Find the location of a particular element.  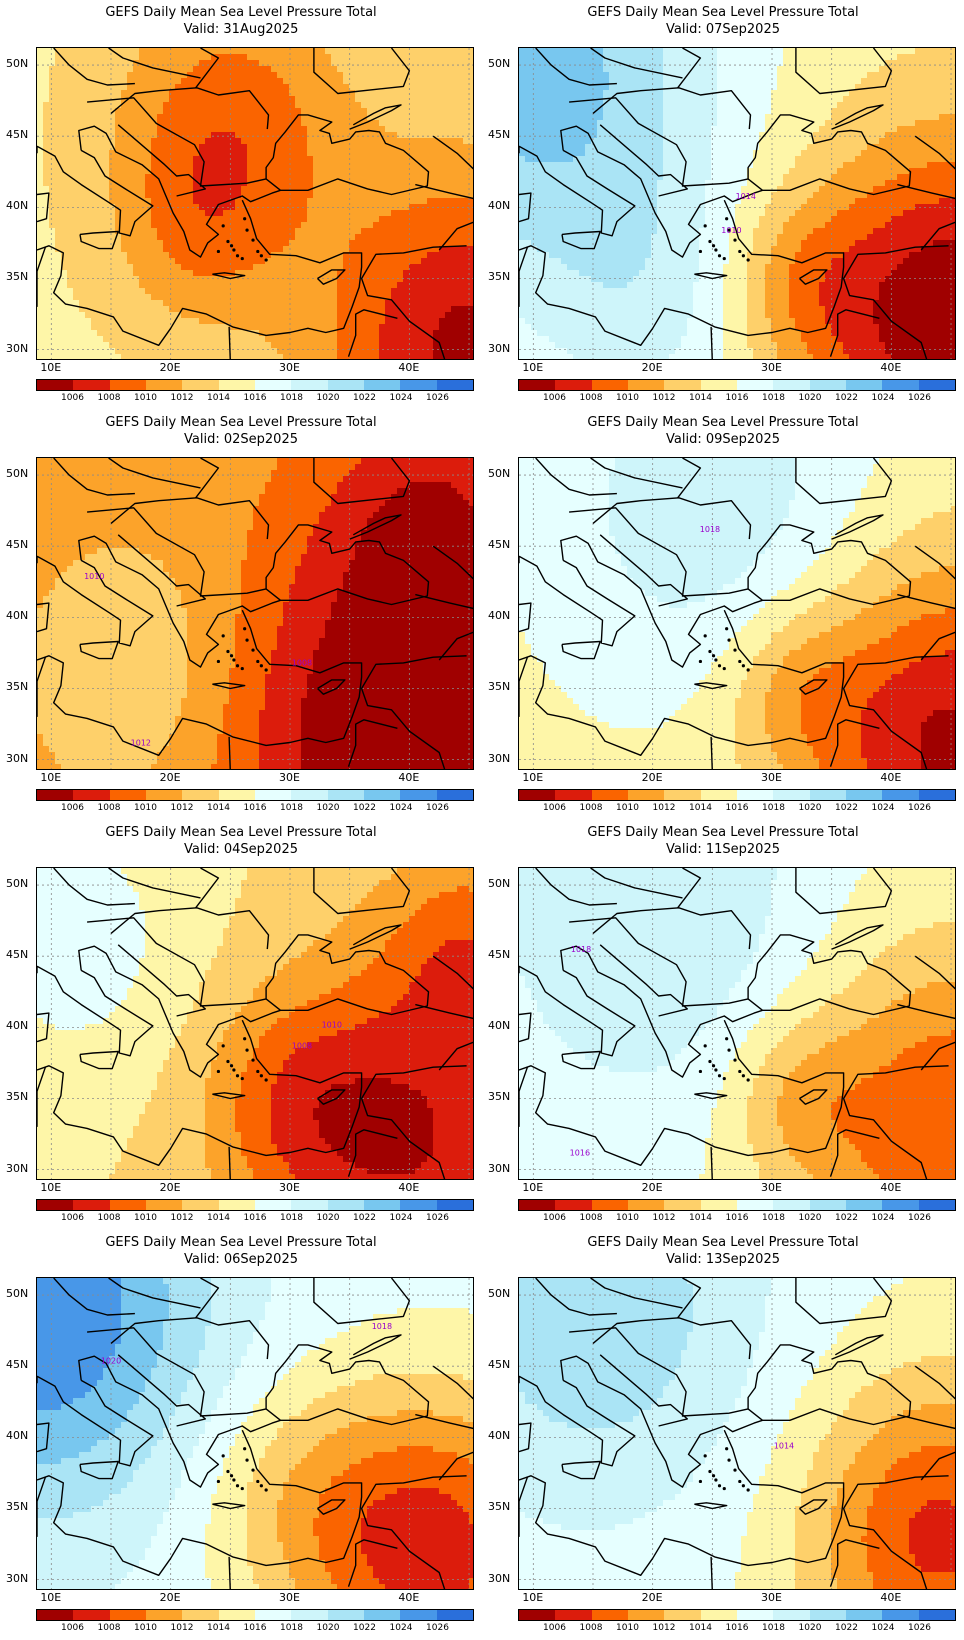

valid-date: Valid: 13Sep2025 is located at coordinates (723, 1259).